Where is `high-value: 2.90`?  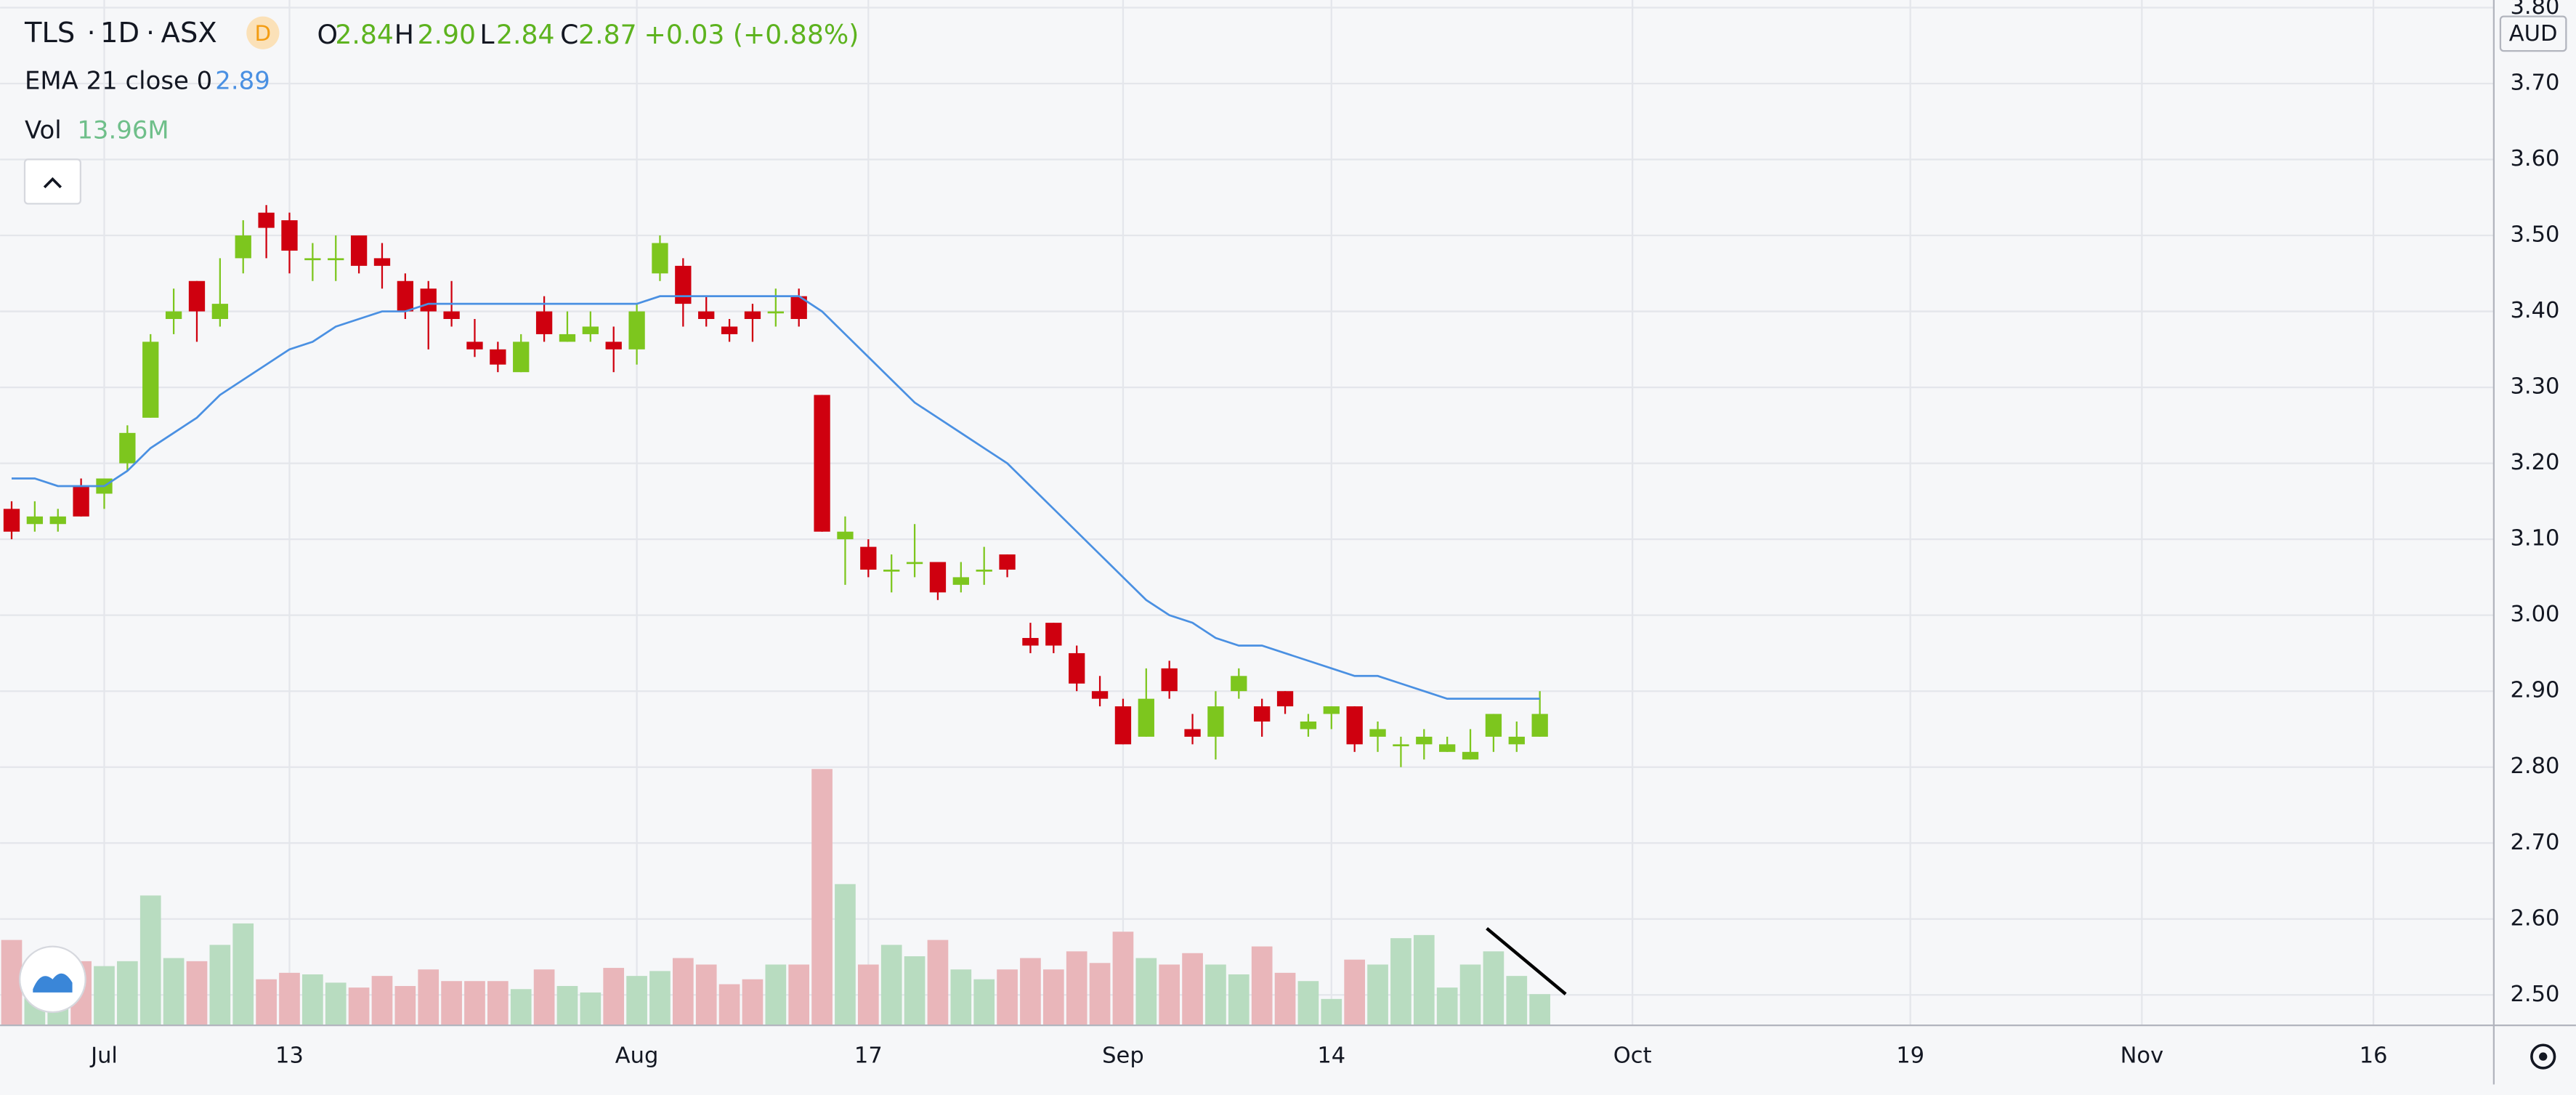
high-value: 2.90 is located at coordinates (446, 34).